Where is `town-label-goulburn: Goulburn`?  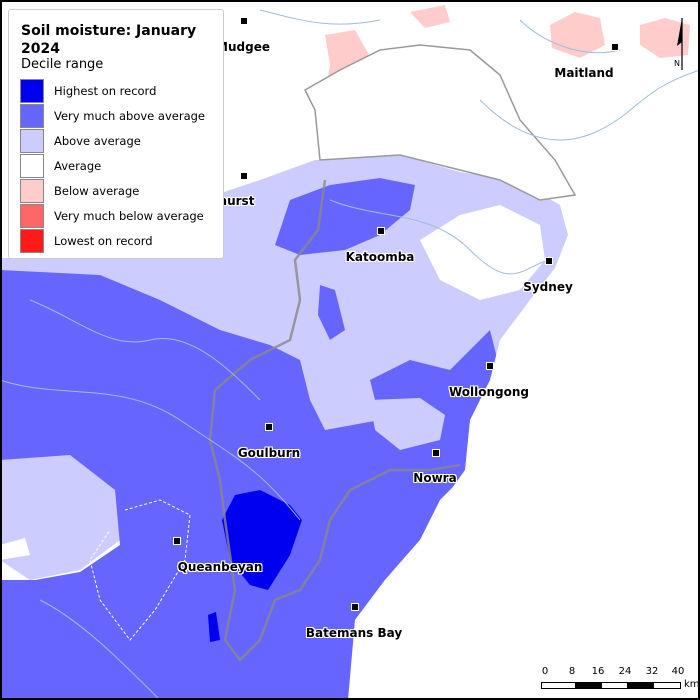 town-label-goulburn: Goulburn is located at coordinates (269, 453).